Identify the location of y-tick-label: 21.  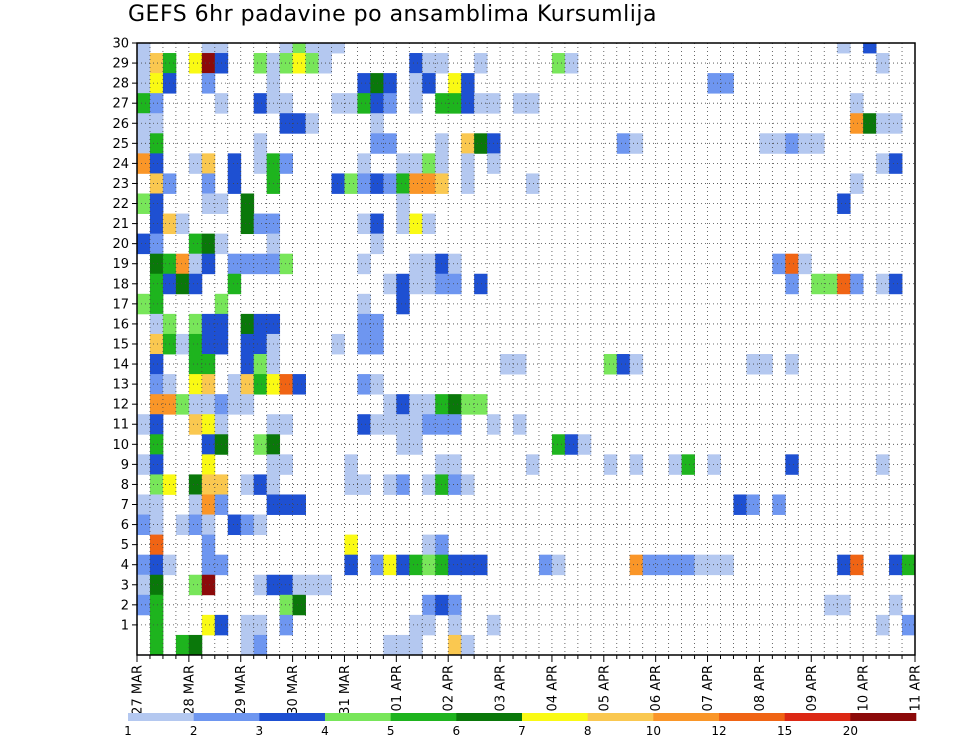
(120, 224).